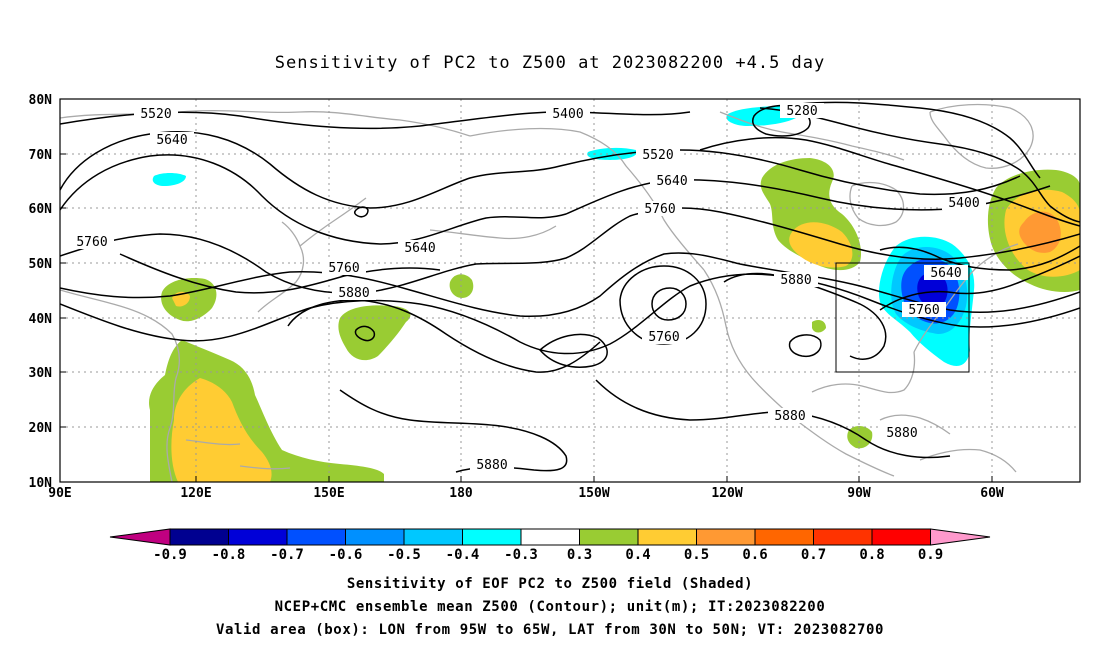 Image resolution: width=1100 pixels, height=650 pixels. I want to click on colorbar-label: 0.9, so click(930, 555).